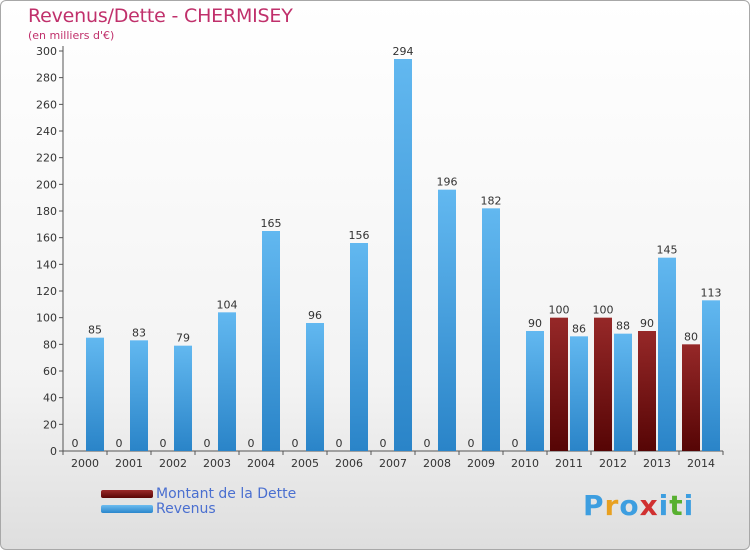 The image size is (750, 550). Describe the element at coordinates (305, 463) in the screenshot. I see `x-tick-label: 2005` at that location.